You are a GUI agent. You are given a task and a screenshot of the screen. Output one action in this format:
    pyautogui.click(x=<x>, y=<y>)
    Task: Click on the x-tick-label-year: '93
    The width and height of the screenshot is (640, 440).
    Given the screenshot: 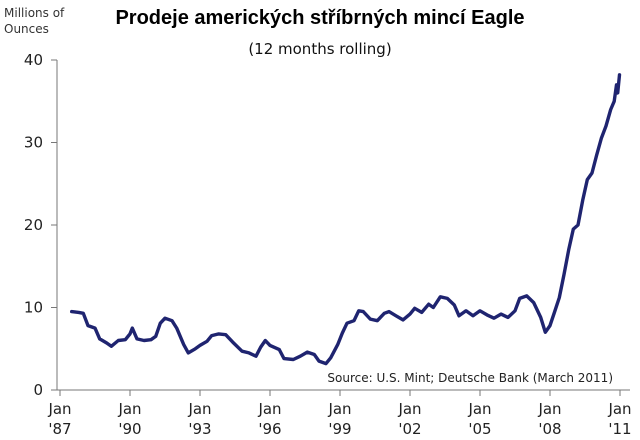 What is the action you would take?
    pyautogui.click(x=199, y=429)
    